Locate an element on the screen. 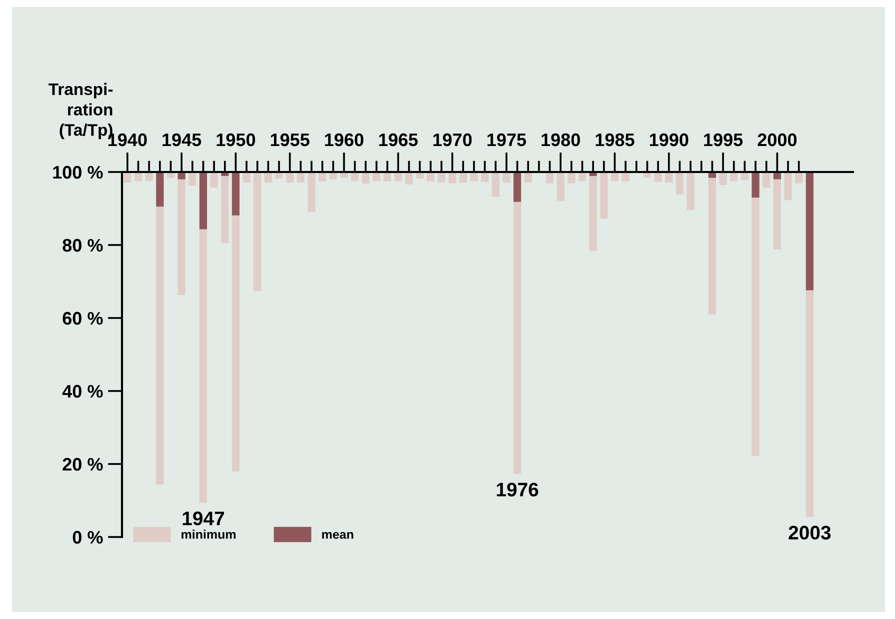 This screenshot has width=895, height=619. x-tick-label: 1990 is located at coordinates (669, 139).